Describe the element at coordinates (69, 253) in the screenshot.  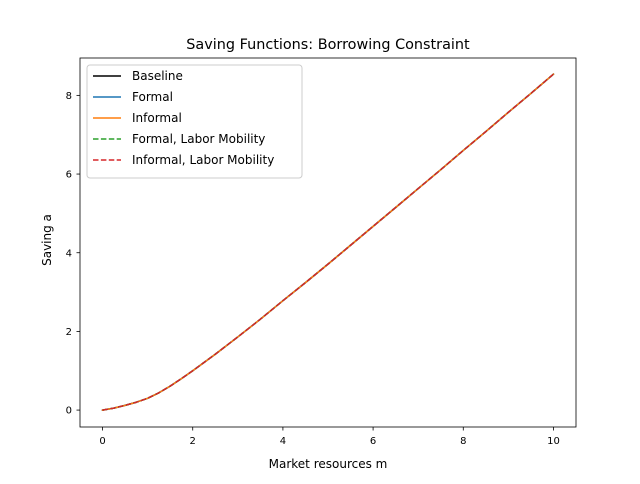
I see `y-tick-label: 4` at that location.